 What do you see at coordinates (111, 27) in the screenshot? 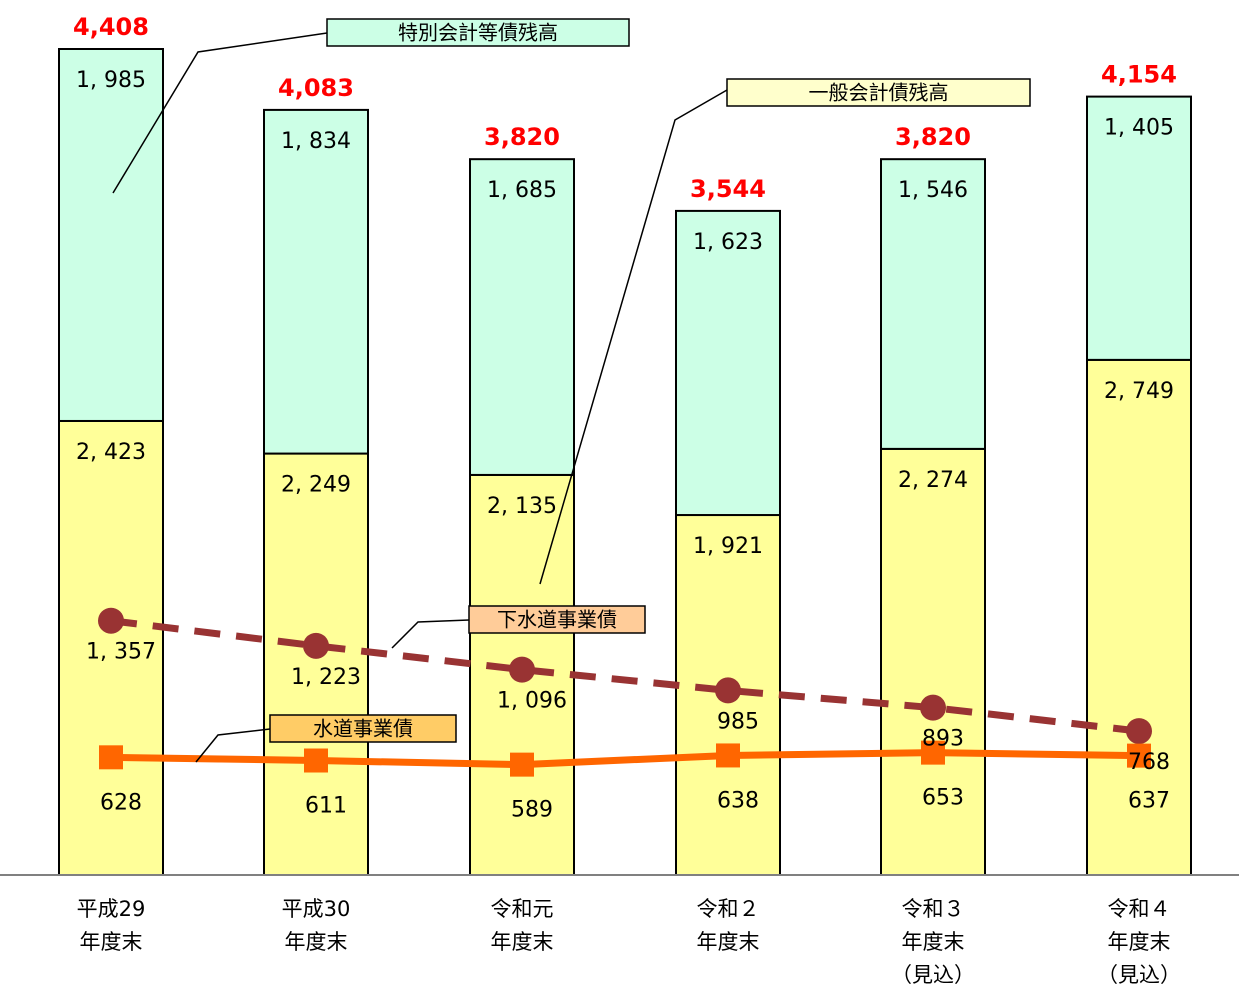
I see `total-label: 4,408` at bounding box center [111, 27].